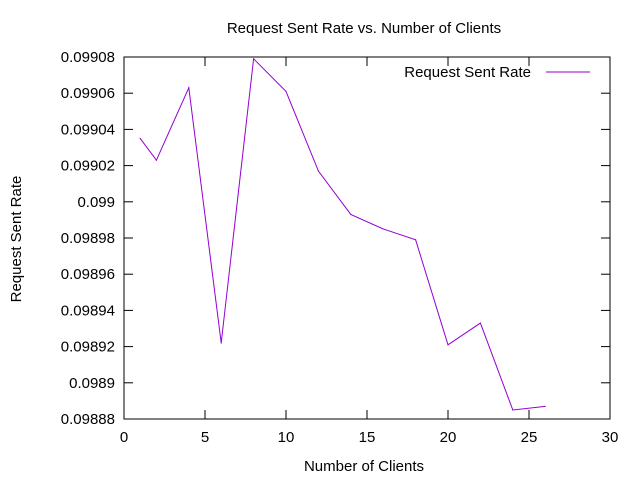  What do you see at coordinates (92, 383) in the screenshot?
I see `y-tick-label: 0.0989` at bounding box center [92, 383].